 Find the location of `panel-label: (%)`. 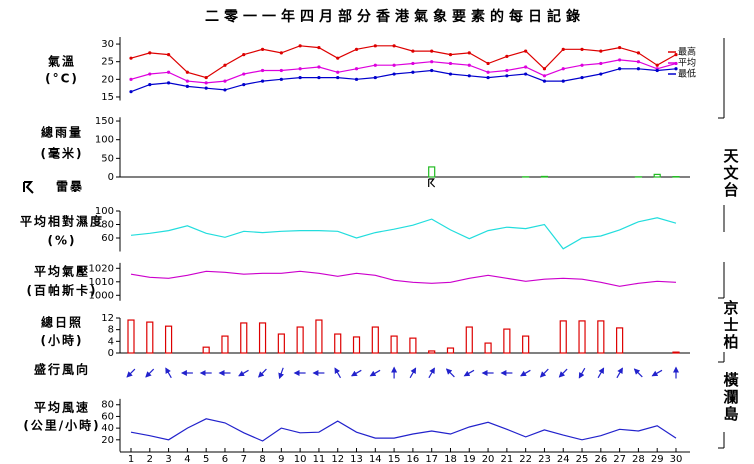

panel-label: (%) is located at coordinates (62, 241).